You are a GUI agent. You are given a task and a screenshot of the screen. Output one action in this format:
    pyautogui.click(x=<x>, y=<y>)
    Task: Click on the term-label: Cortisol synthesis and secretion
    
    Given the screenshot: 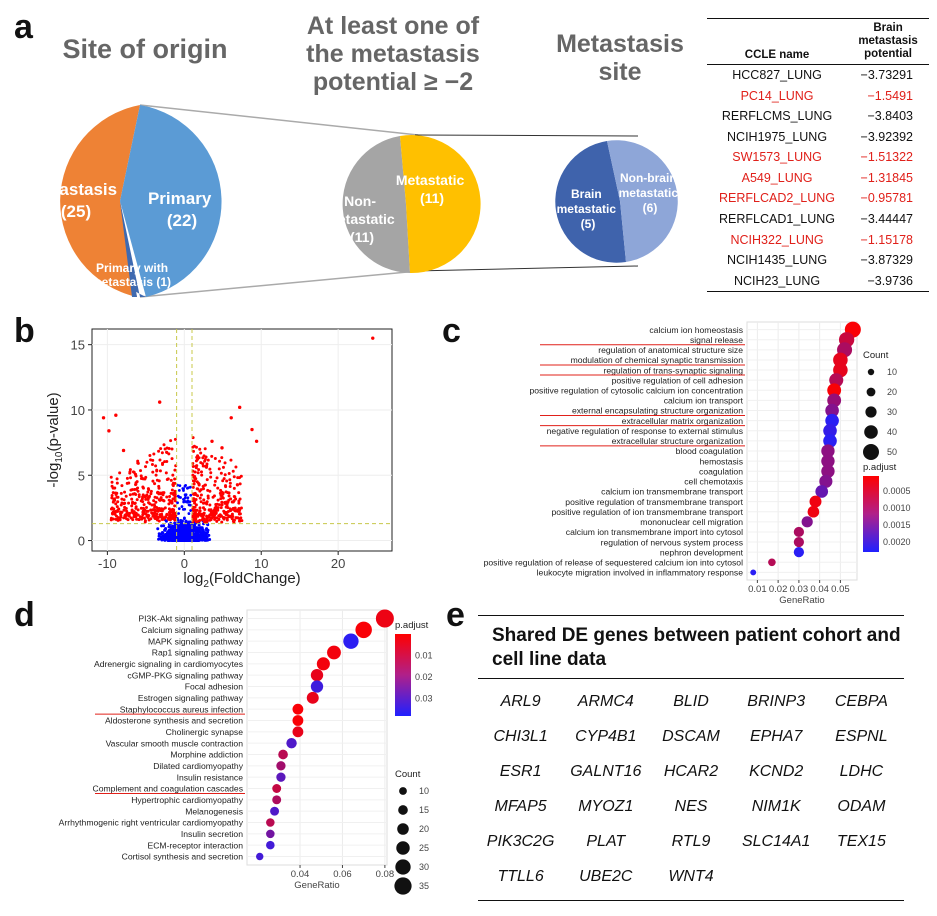 What is the action you would take?
    pyautogui.click(x=183, y=857)
    